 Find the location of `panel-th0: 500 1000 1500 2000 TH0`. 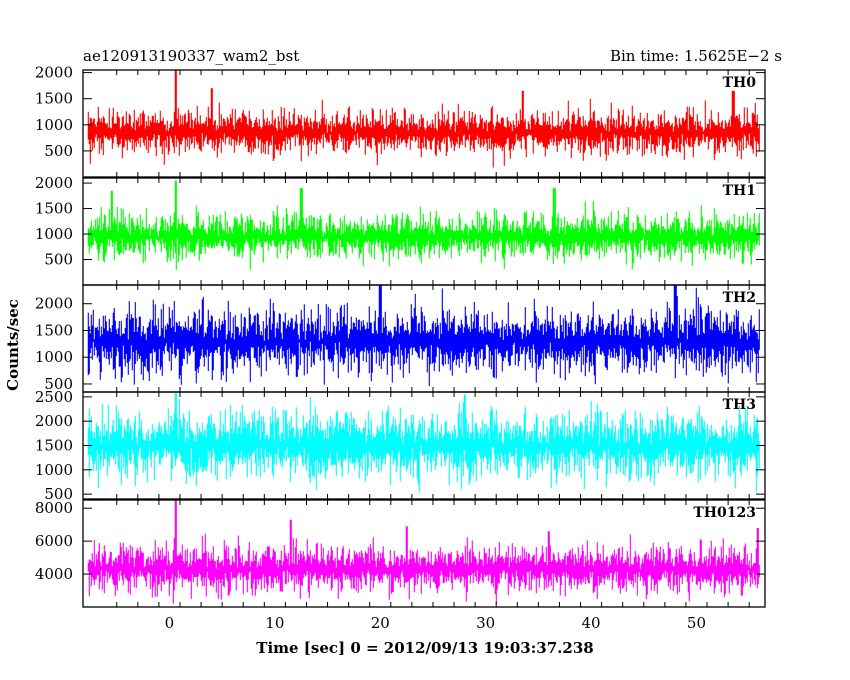

panel-th0: 500 1000 1500 2000 TH0 is located at coordinates (400, 121).